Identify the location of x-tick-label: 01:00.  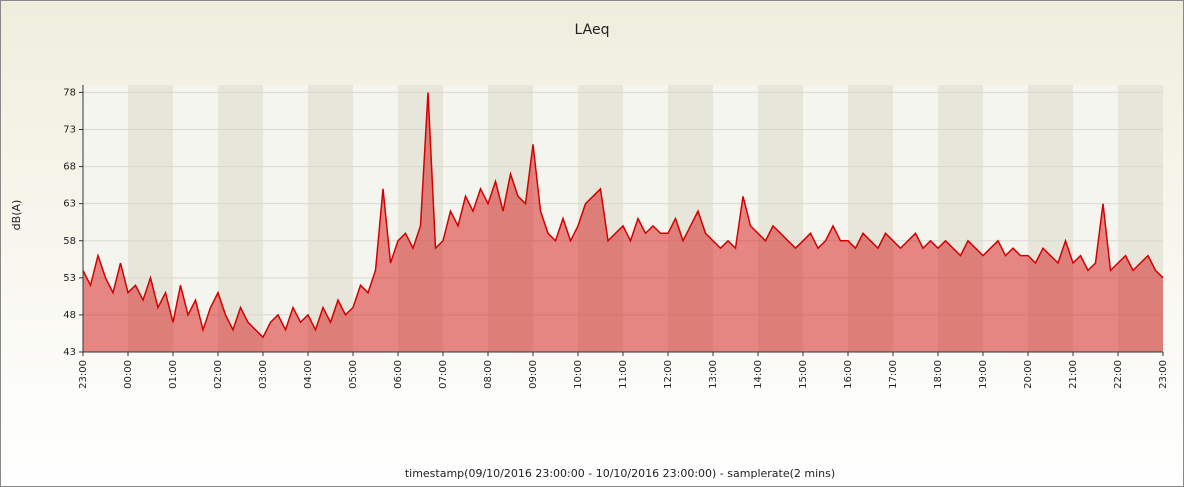
(173, 374).